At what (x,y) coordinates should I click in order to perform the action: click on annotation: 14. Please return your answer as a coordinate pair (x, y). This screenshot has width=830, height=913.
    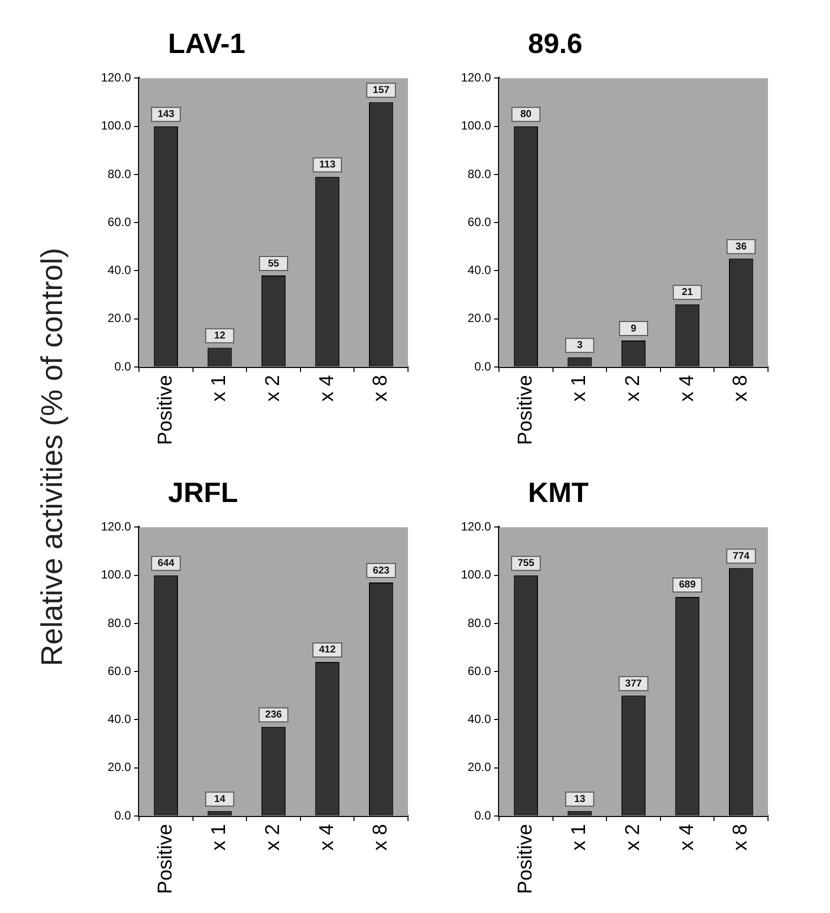
    Looking at the image, I should click on (220, 798).